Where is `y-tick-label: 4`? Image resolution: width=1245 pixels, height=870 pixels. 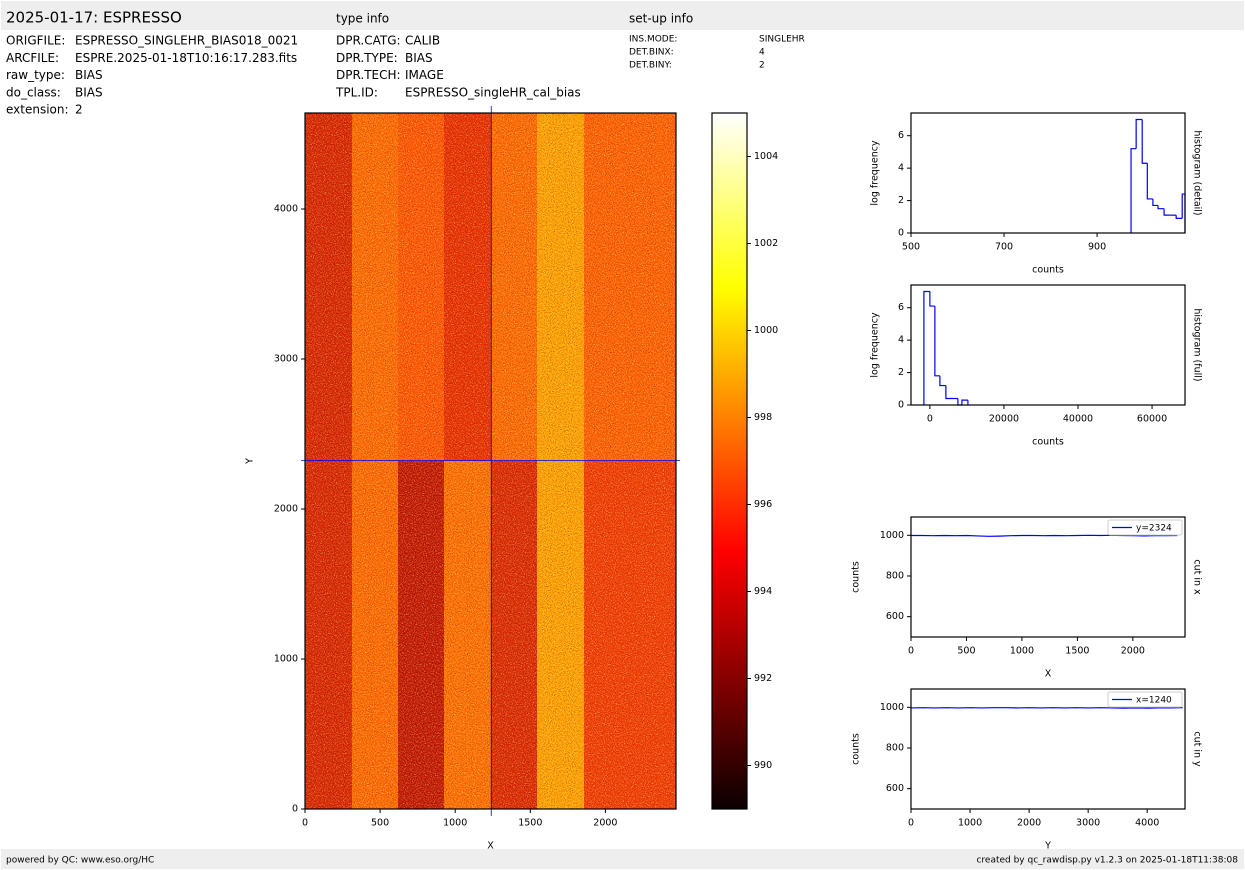 y-tick-label: 4 is located at coordinates (901, 340).